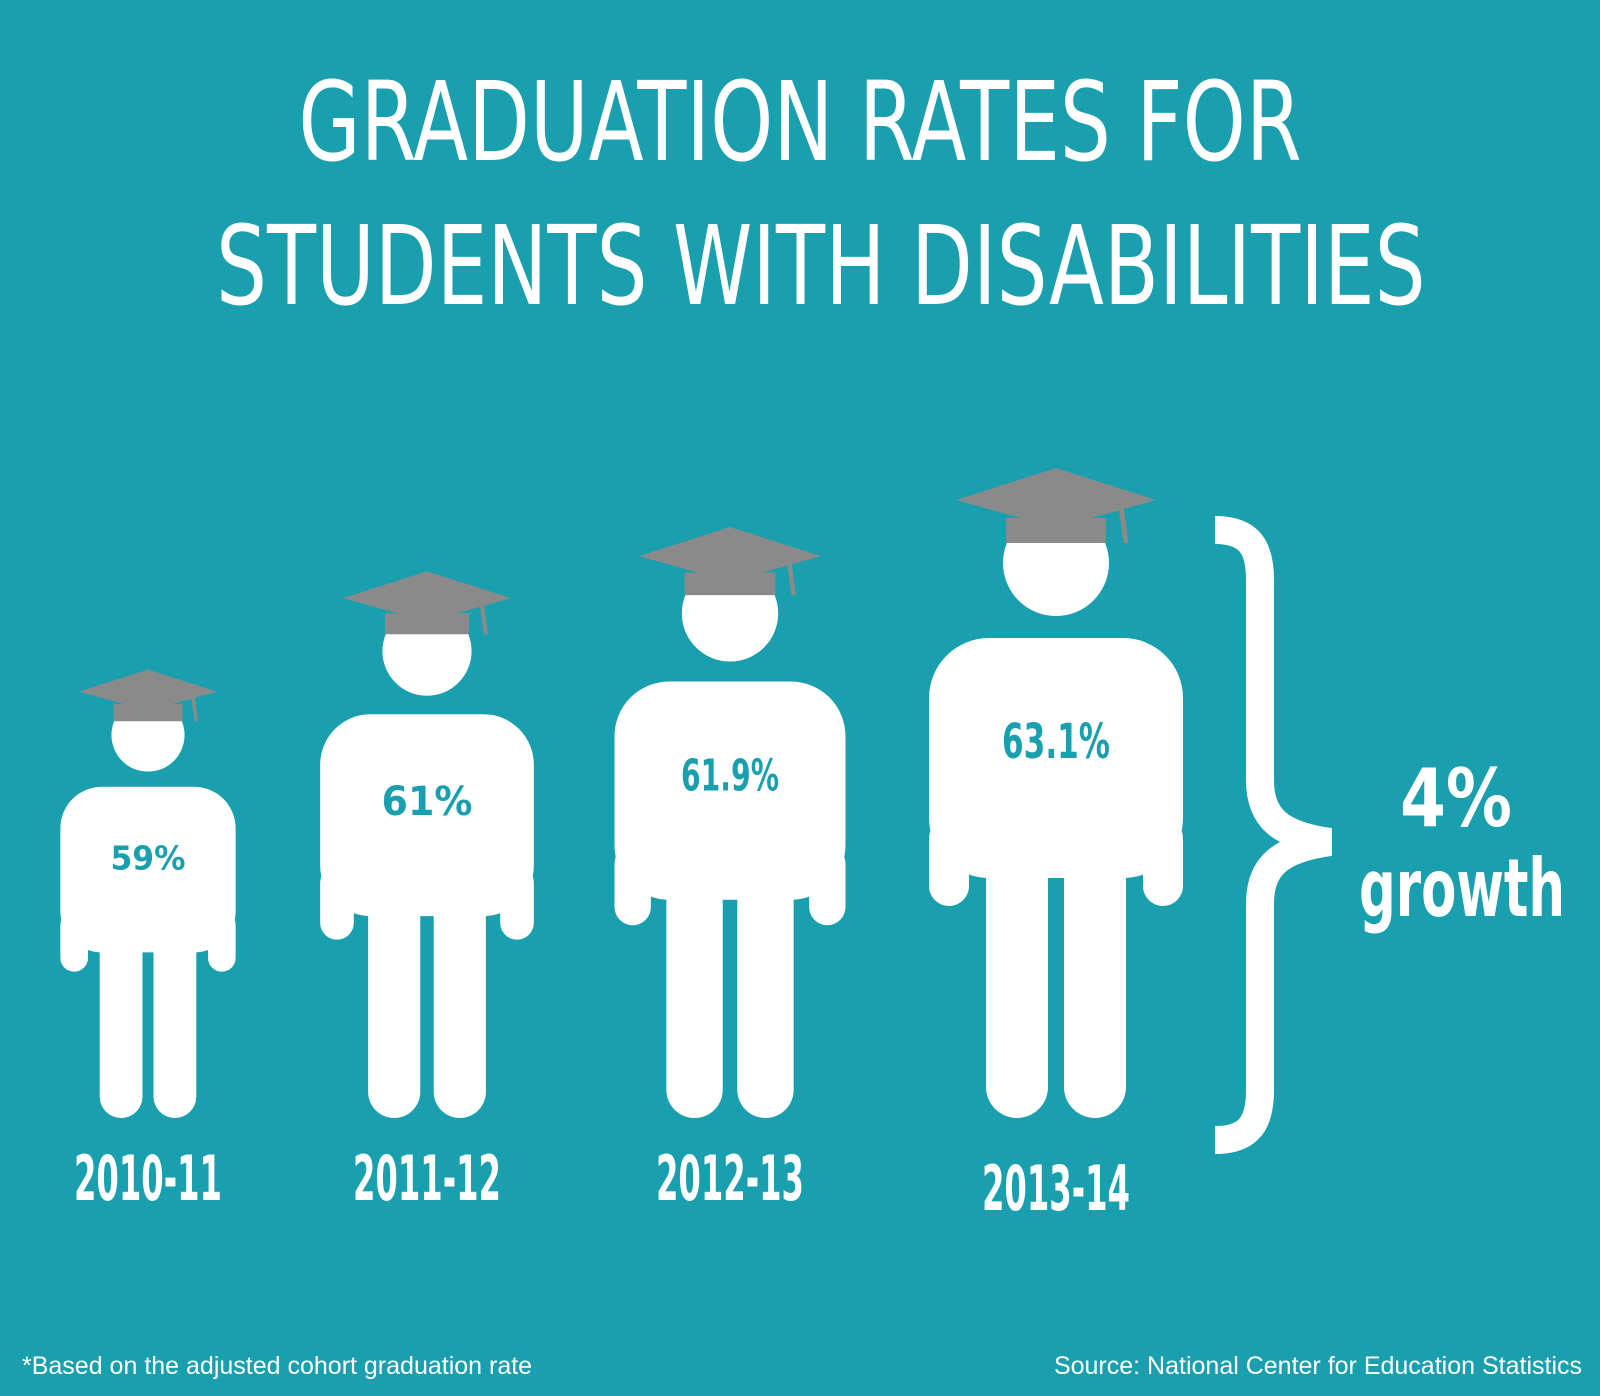  What do you see at coordinates (1056, 1188) in the screenshot?
I see `category-label: 2013-14` at bounding box center [1056, 1188].